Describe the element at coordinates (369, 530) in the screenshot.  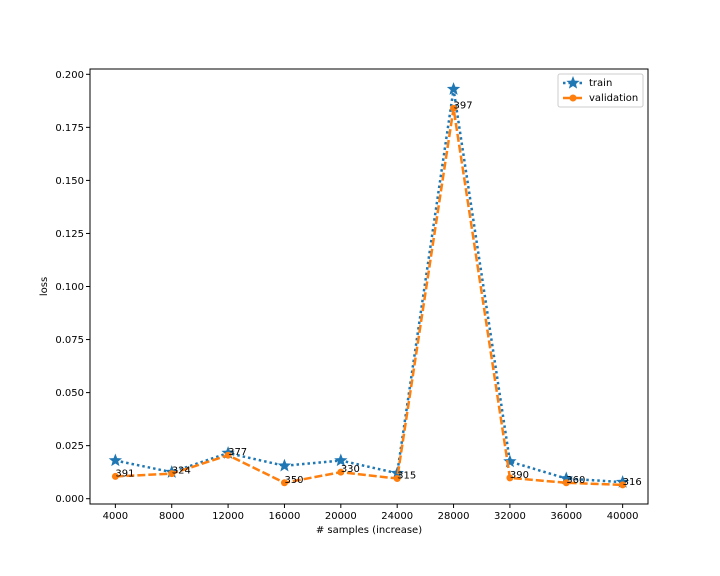
I see `x-axis-label: # samples (increase)` at that location.